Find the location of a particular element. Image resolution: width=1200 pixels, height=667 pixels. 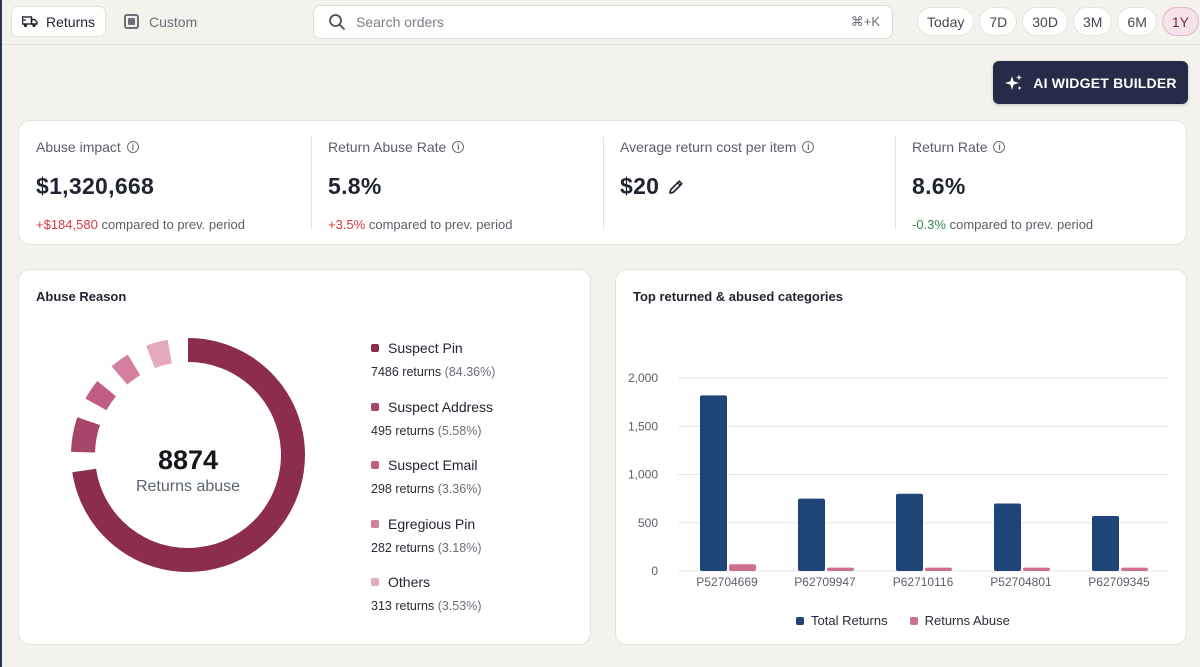

legend-name: Suspect Address is located at coordinates (441, 406).